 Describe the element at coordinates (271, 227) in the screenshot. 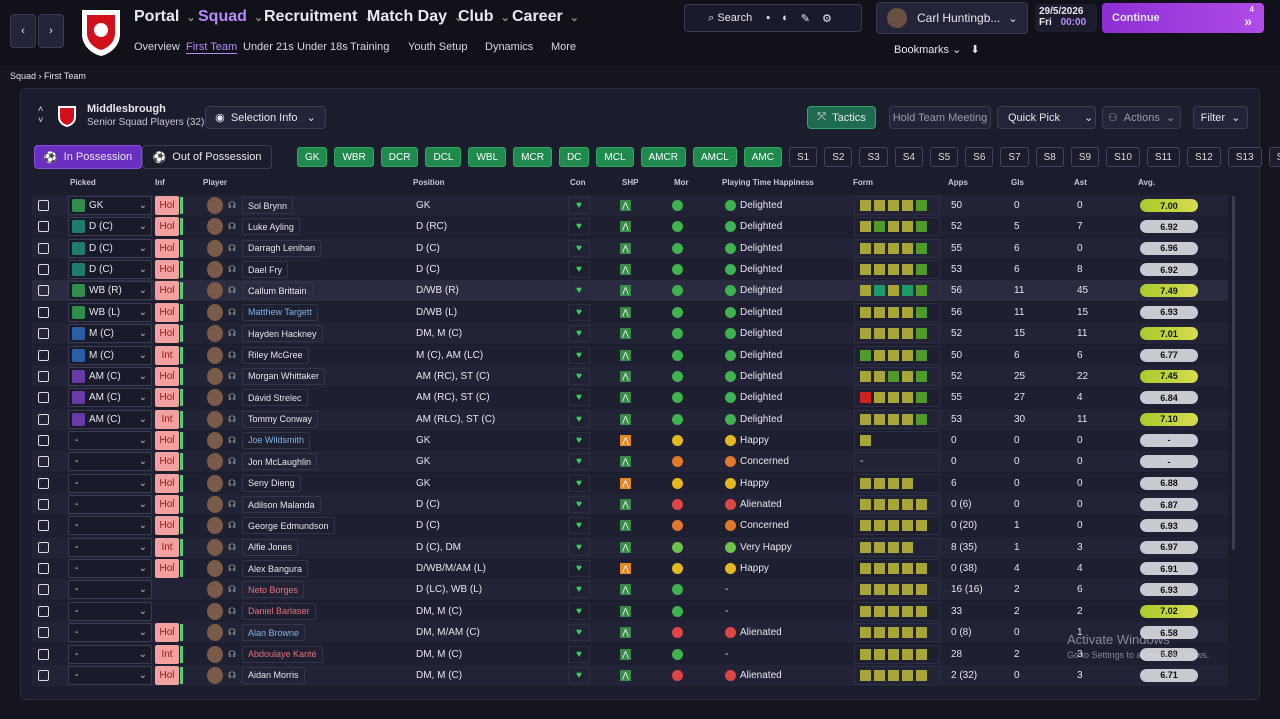

I see `player-name: Luke Ayling` at that location.